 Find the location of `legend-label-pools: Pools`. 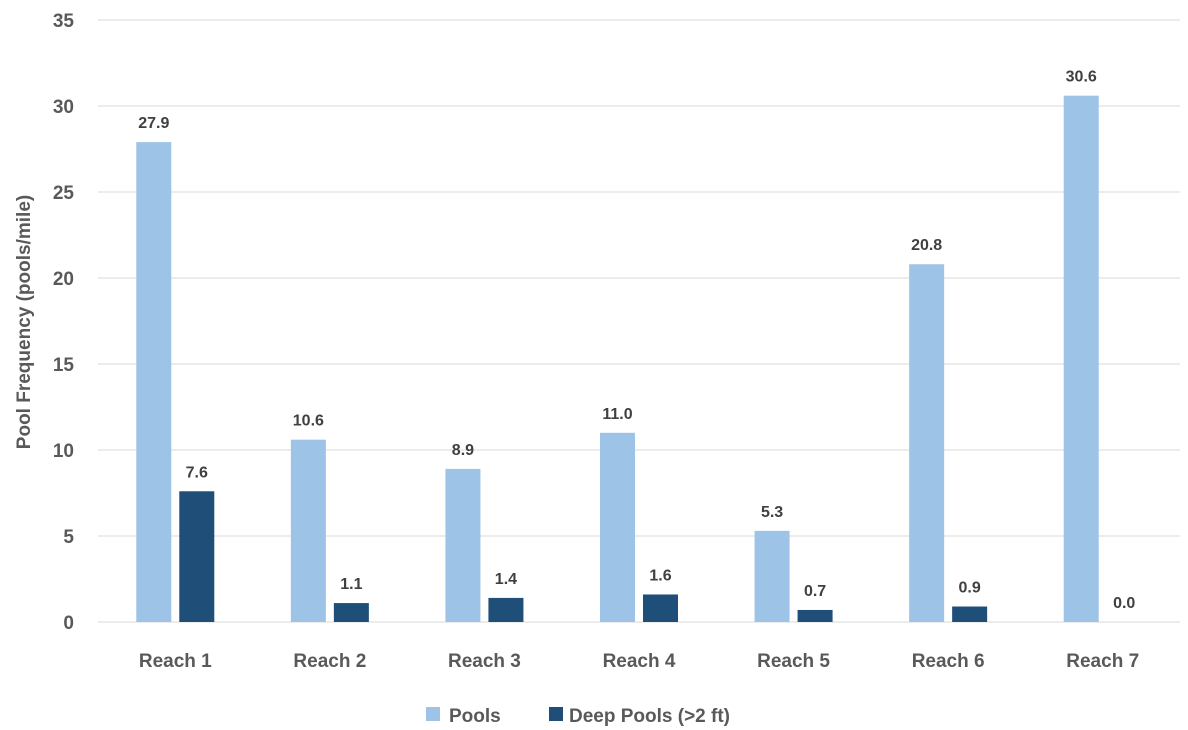

legend-label-pools: Pools is located at coordinates (475, 716).